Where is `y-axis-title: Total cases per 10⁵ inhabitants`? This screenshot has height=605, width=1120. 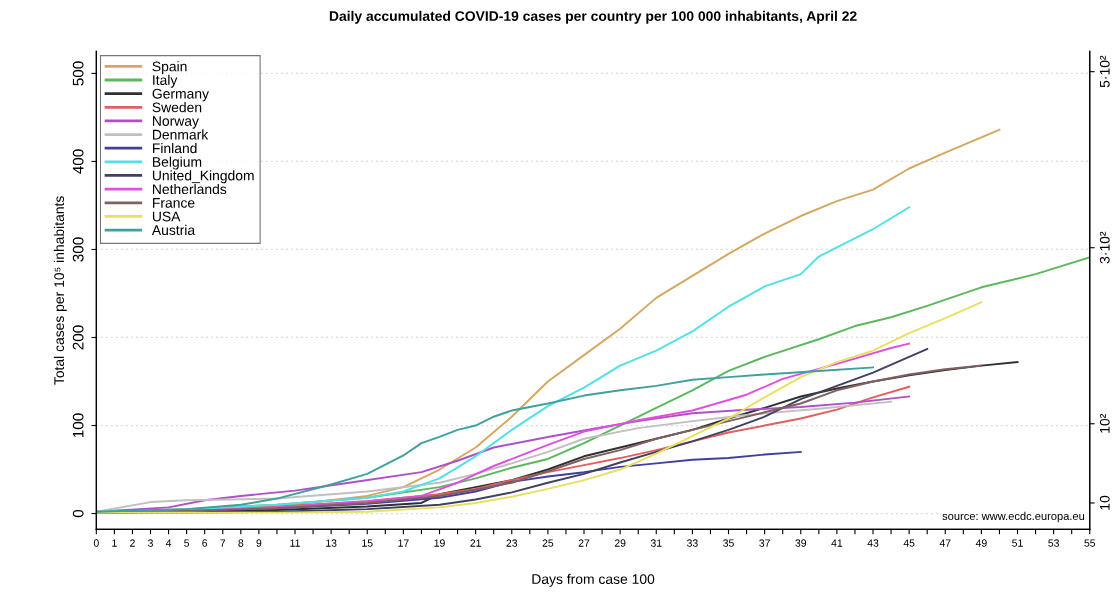
y-axis-title: Total cases per 10⁵ inhabitants is located at coordinates (60, 290).